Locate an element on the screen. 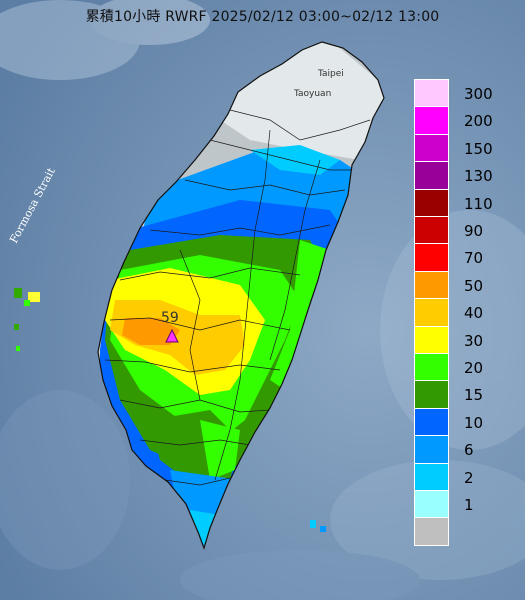  legend-label: 150 is located at coordinates (478, 148).